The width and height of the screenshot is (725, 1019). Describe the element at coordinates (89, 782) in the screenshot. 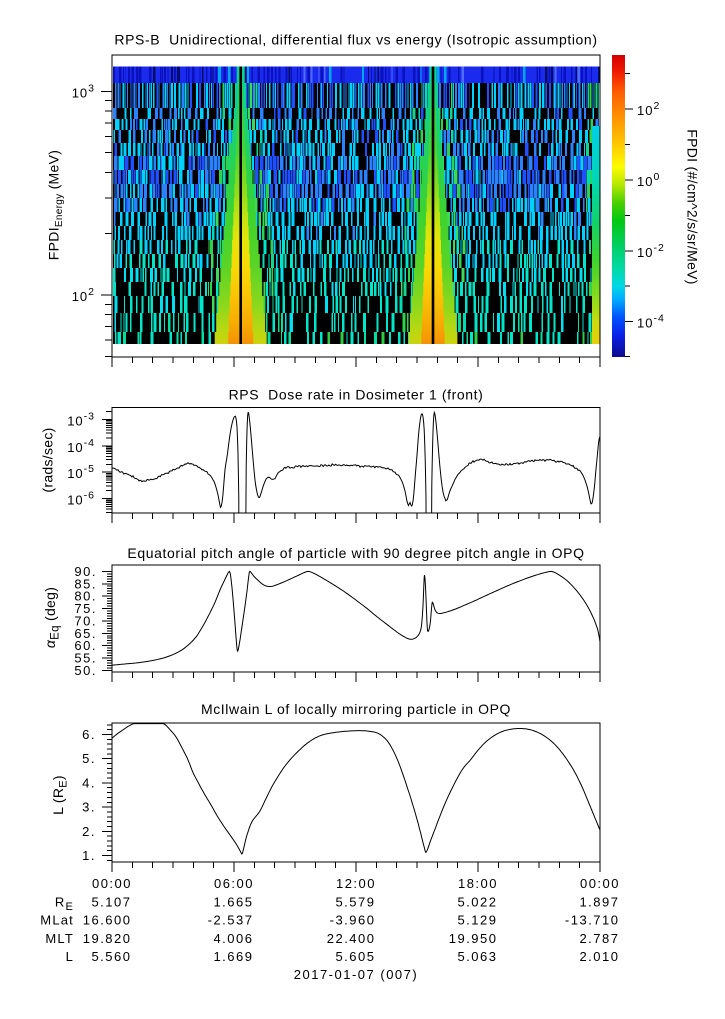

I see `svg-text: 4.` at that location.